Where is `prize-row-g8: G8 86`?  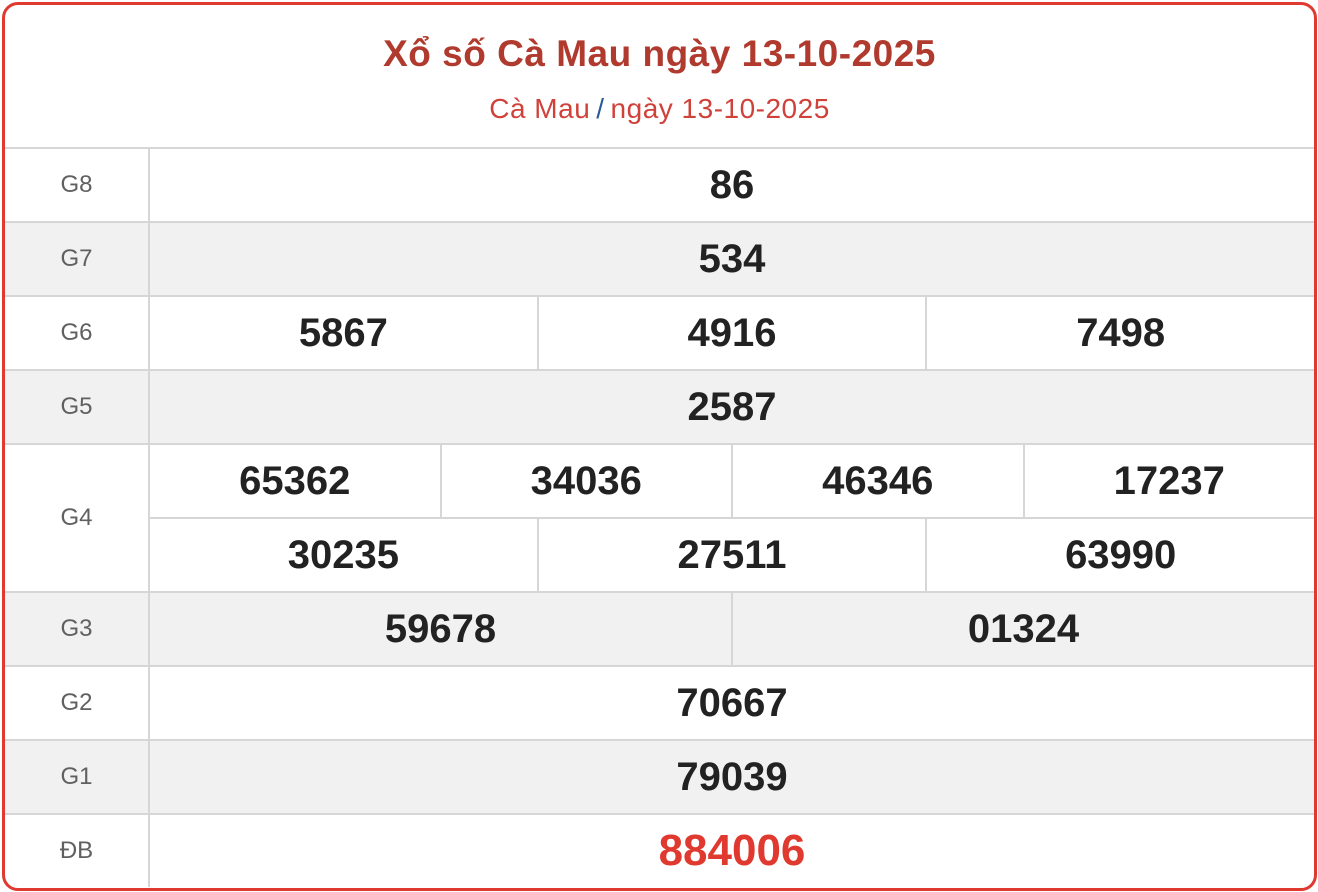 prize-row-g8: G8 86 is located at coordinates (659, 184).